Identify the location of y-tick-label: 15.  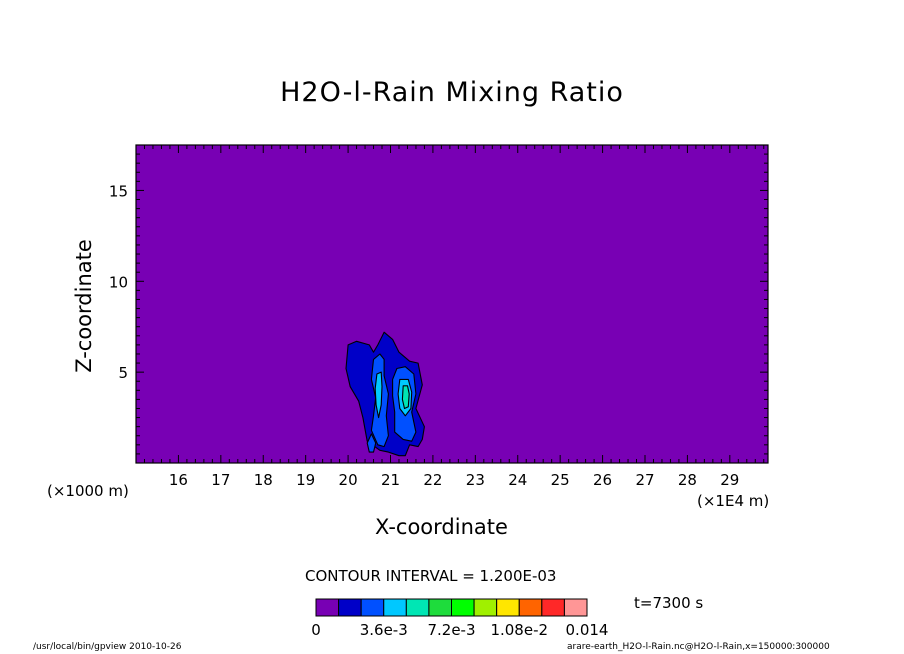
(118, 191).